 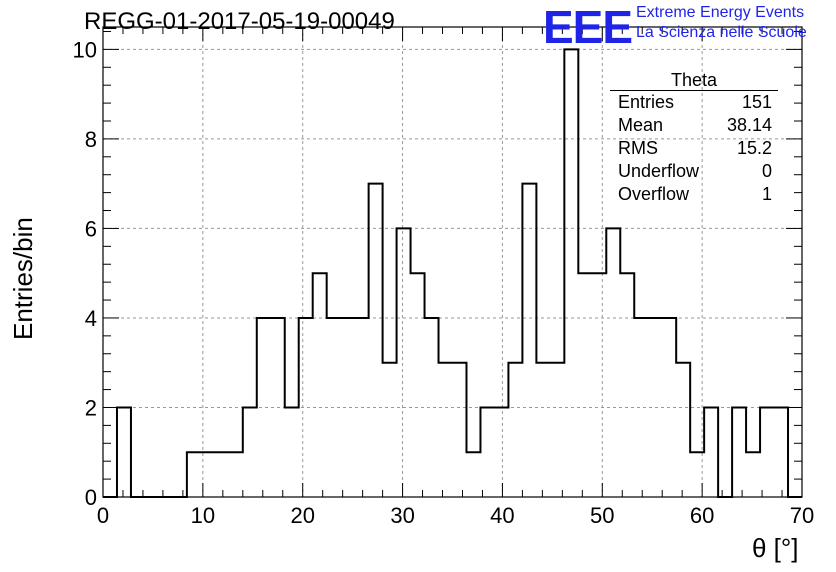 I want to click on stats-value: 1, so click(x=766, y=194).